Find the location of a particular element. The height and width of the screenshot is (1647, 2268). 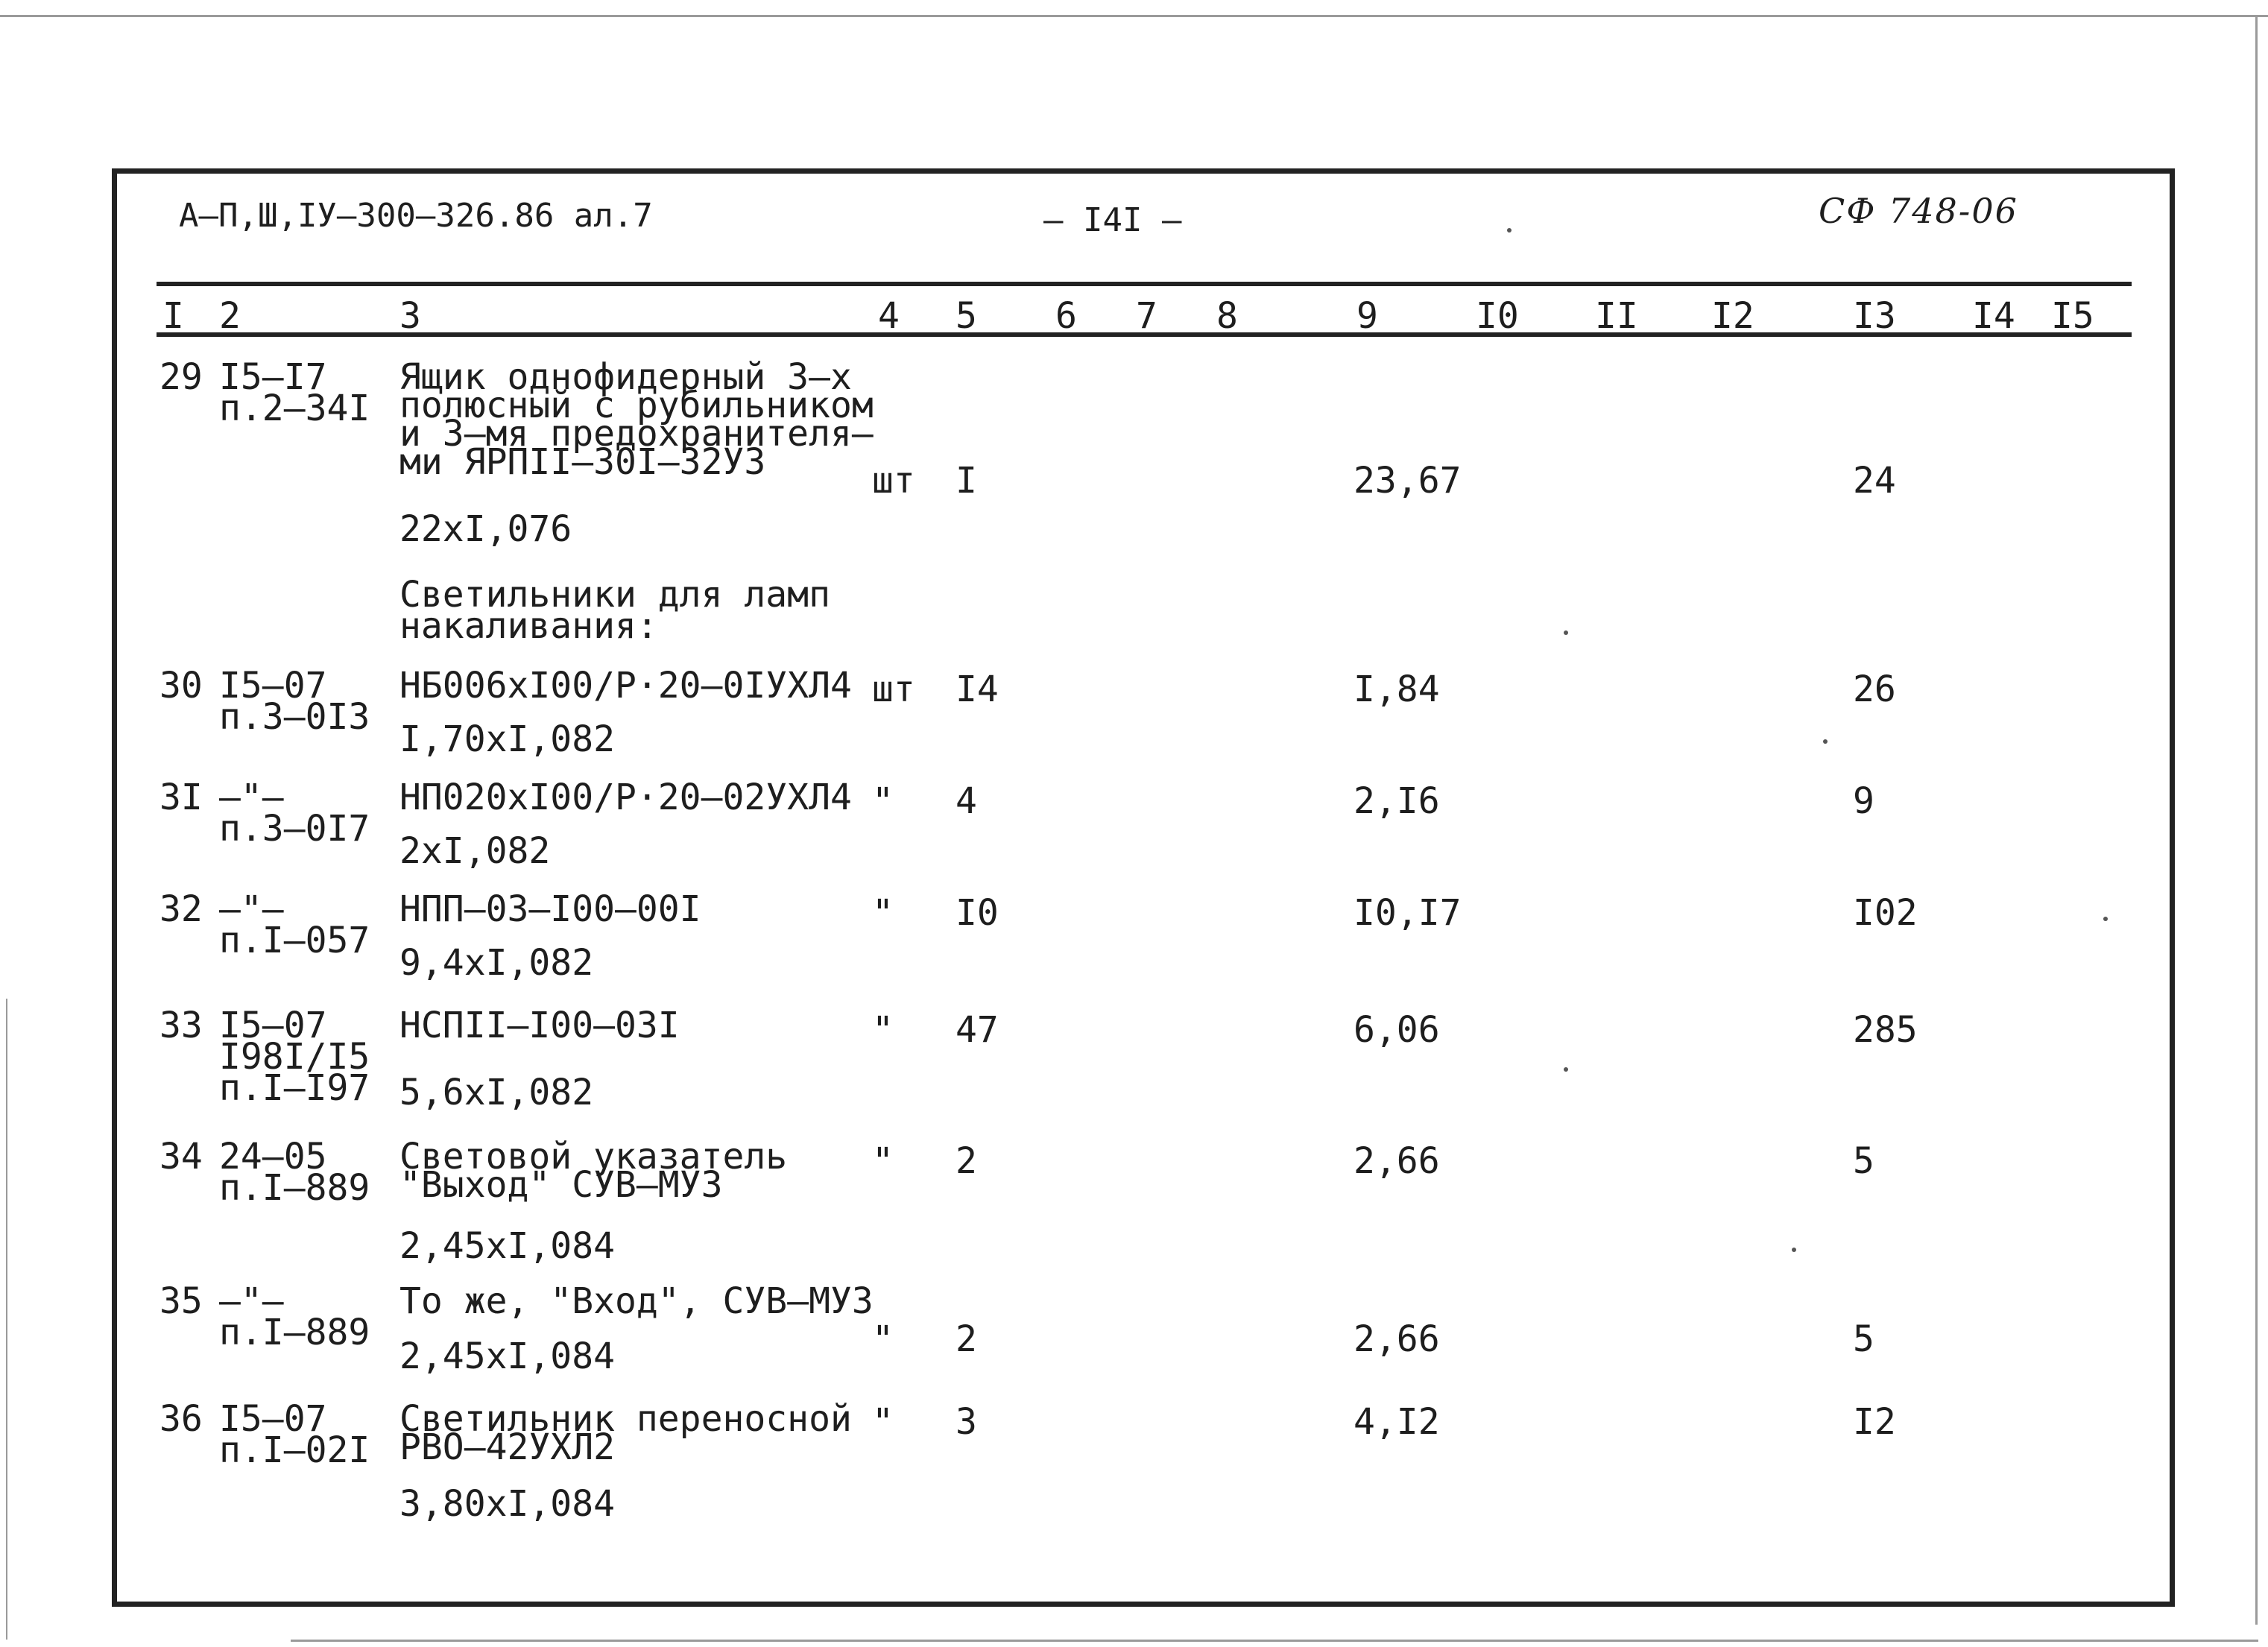

item-calculation: 2хI,082 is located at coordinates (475, 851).